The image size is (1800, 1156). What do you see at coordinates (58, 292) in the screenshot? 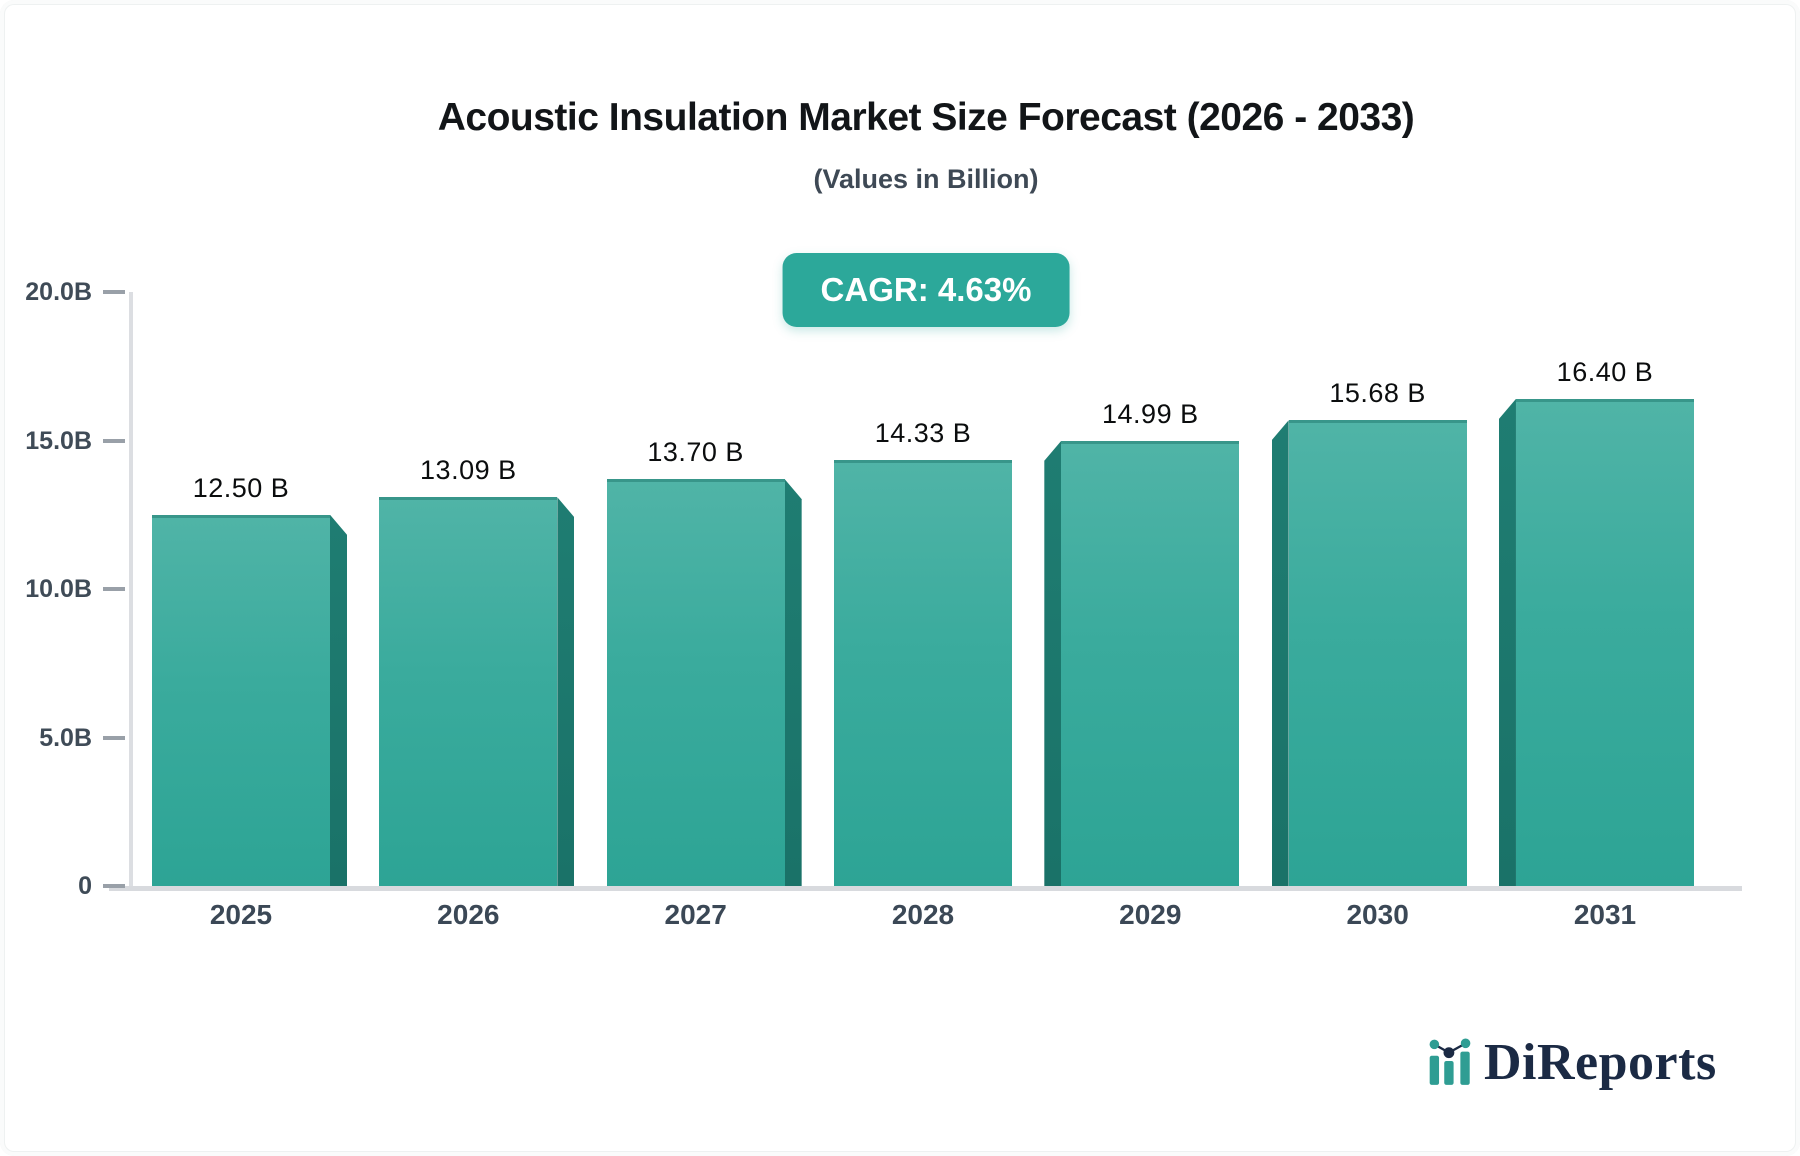
I see `y-tick-label: 20.0B` at bounding box center [58, 292].